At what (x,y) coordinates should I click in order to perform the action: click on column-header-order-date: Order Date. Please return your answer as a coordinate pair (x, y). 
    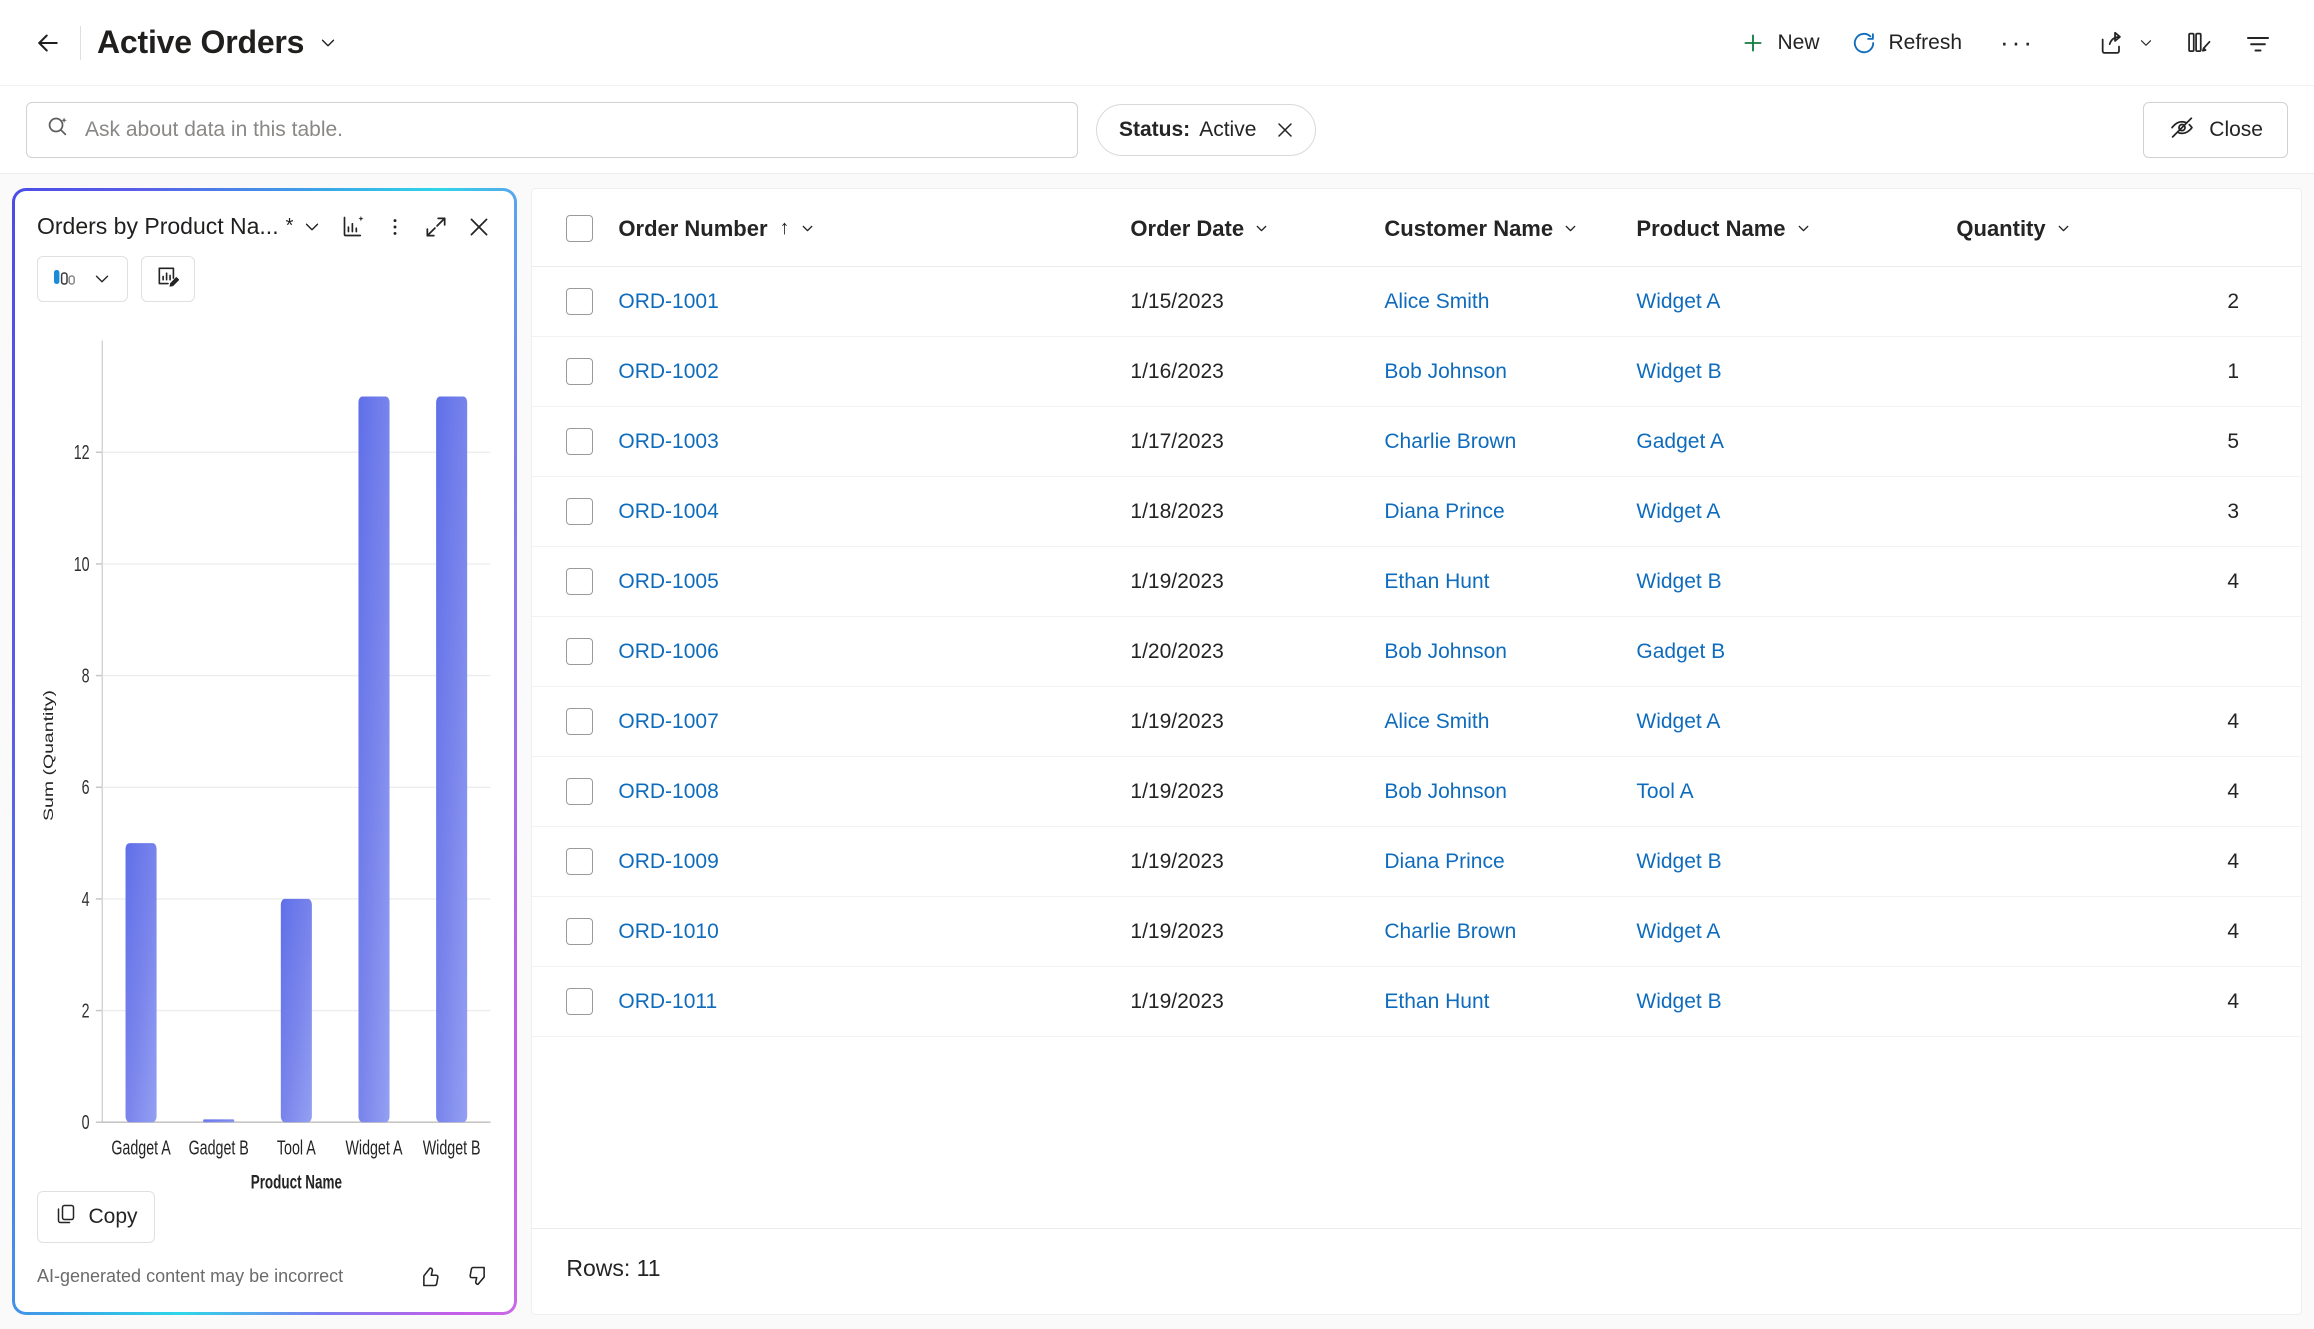
    Looking at the image, I should click on (1257, 228).